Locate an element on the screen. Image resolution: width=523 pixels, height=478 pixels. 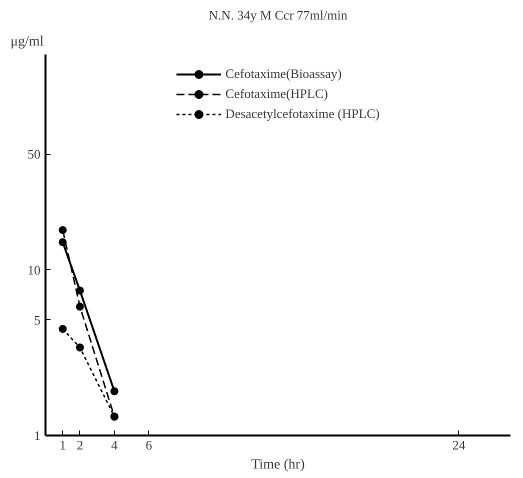
x-tick-label: 6 is located at coordinates (149, 445).